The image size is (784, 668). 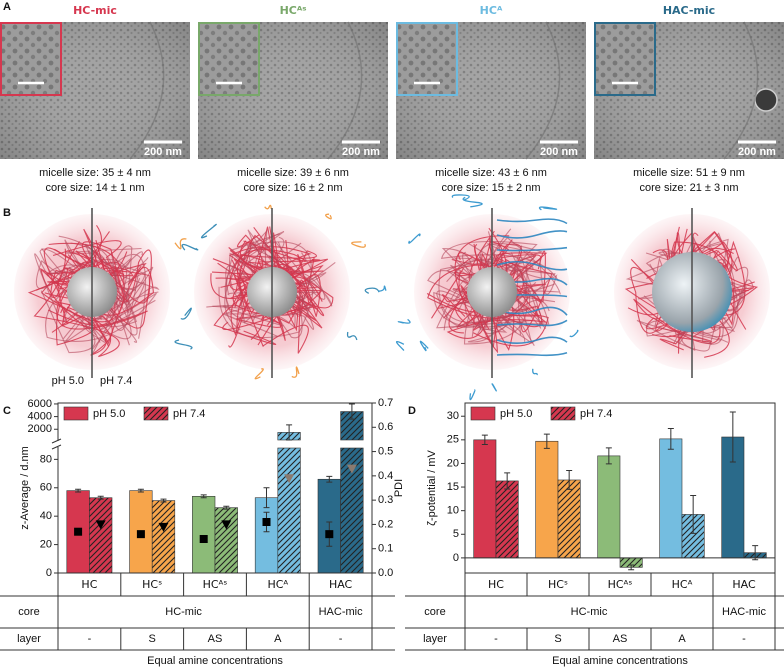 What do you see at coordinates (152, 639) in the screenshot?
I see `layer-cell: S` at bounding box center [152, 639].